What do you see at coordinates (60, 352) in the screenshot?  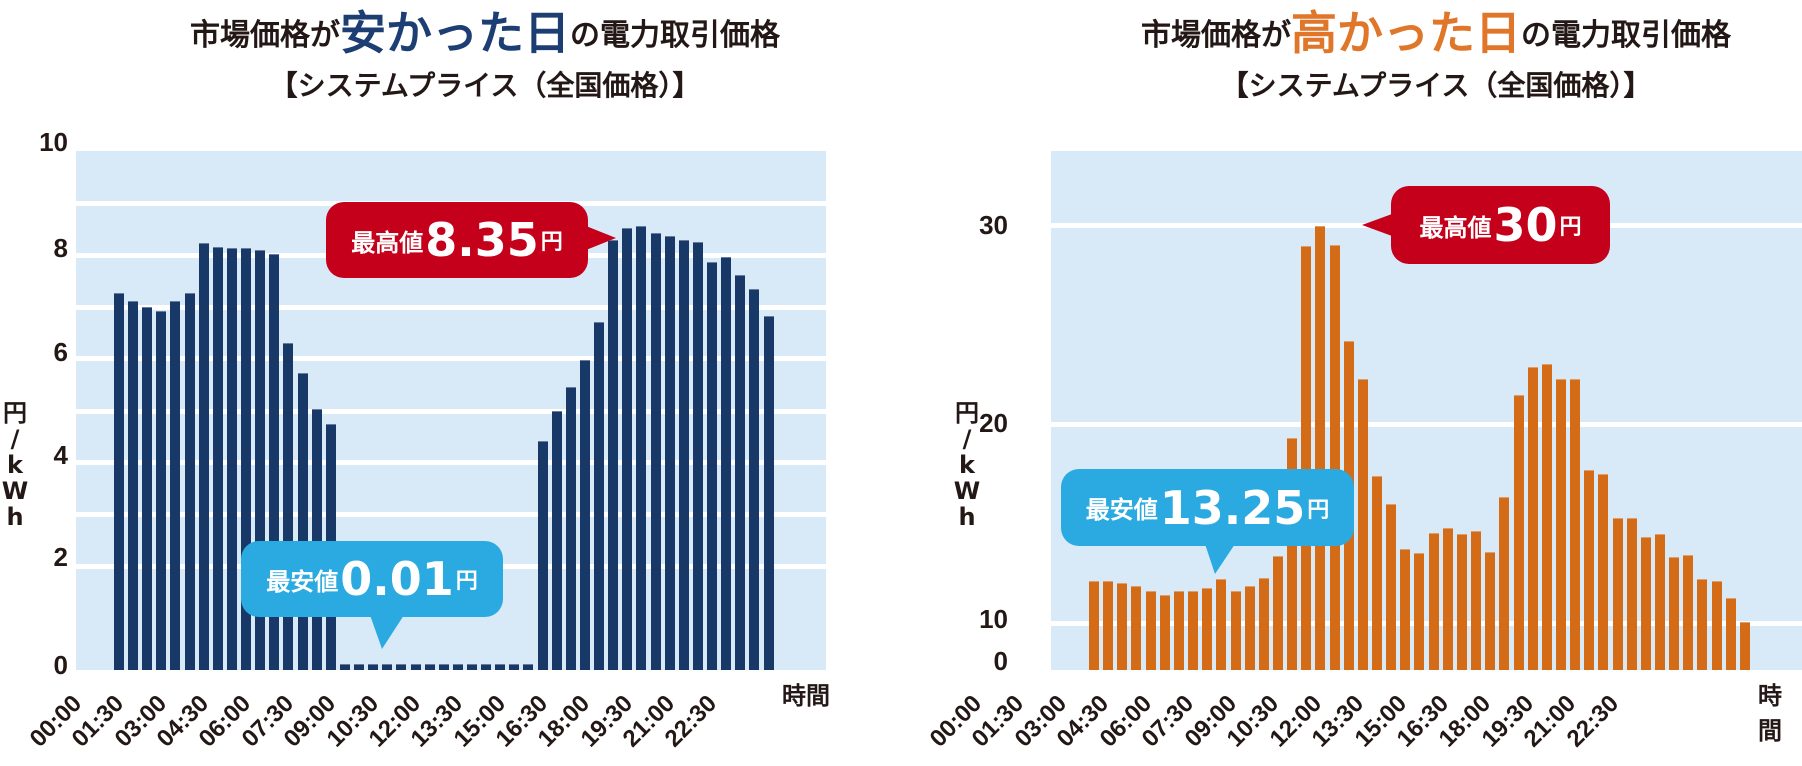 I see `y-tick-label: 6` at bounding box center [60, 352].